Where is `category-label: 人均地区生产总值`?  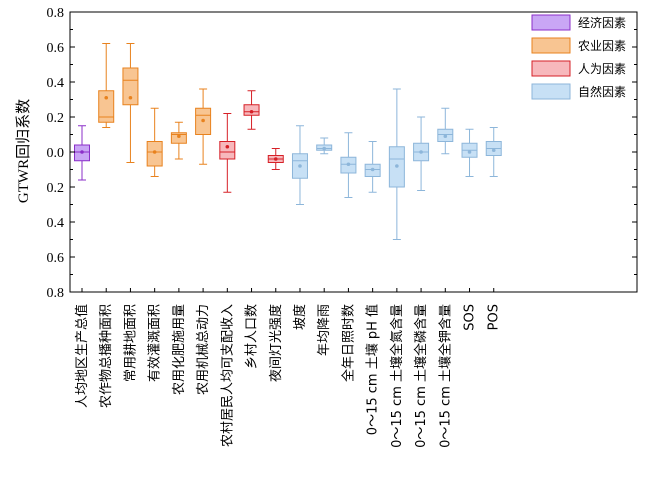
category-label: 人均地区生产总值 is located at coordinates (82, 356).